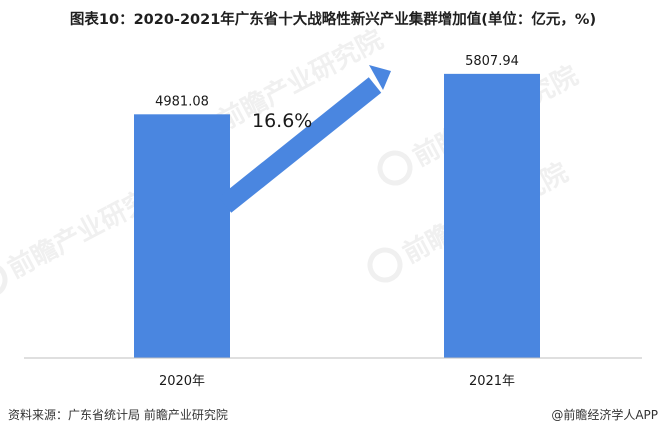 Image resolution: width=666 pixels, height=436 pixels. I want to click on bar-value-label-2: 5807.94, so click(492, 61).